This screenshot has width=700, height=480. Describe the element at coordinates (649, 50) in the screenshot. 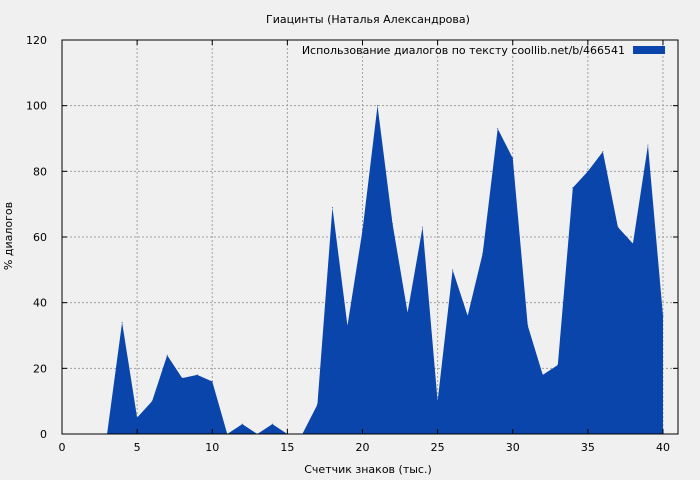

I see `legend-swatch` at that location.